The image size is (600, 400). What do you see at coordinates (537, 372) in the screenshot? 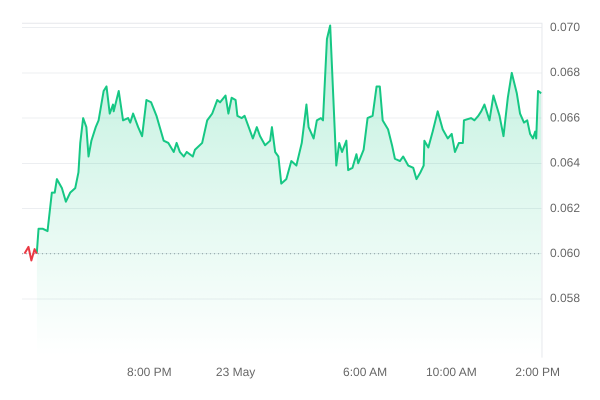
I see `x-tick-label: 2:00 PM` at bounding box center [537, 372].